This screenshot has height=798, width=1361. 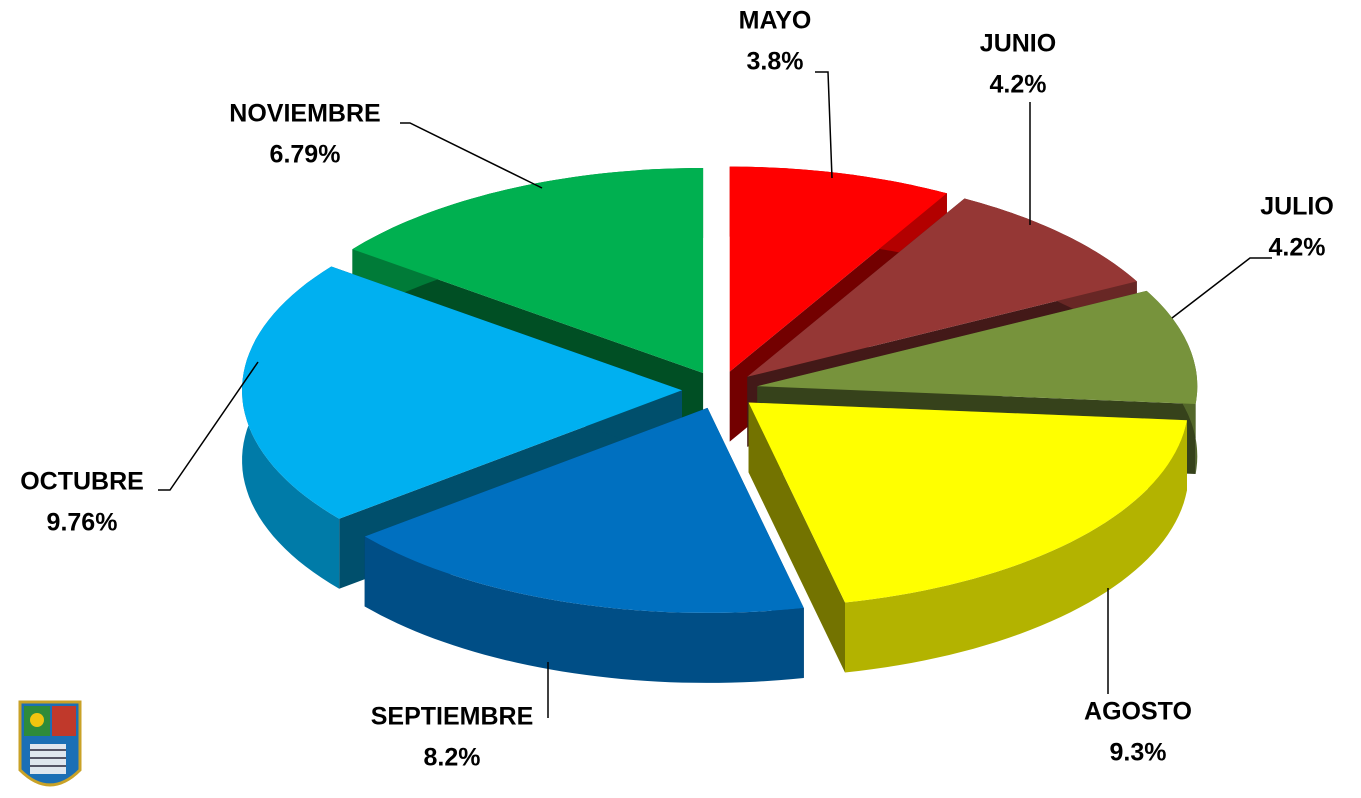 What do you see at coordinates (305, 155) in the screenshot?
I see `value-label: 6.79%` at bounding box center [305, 155].